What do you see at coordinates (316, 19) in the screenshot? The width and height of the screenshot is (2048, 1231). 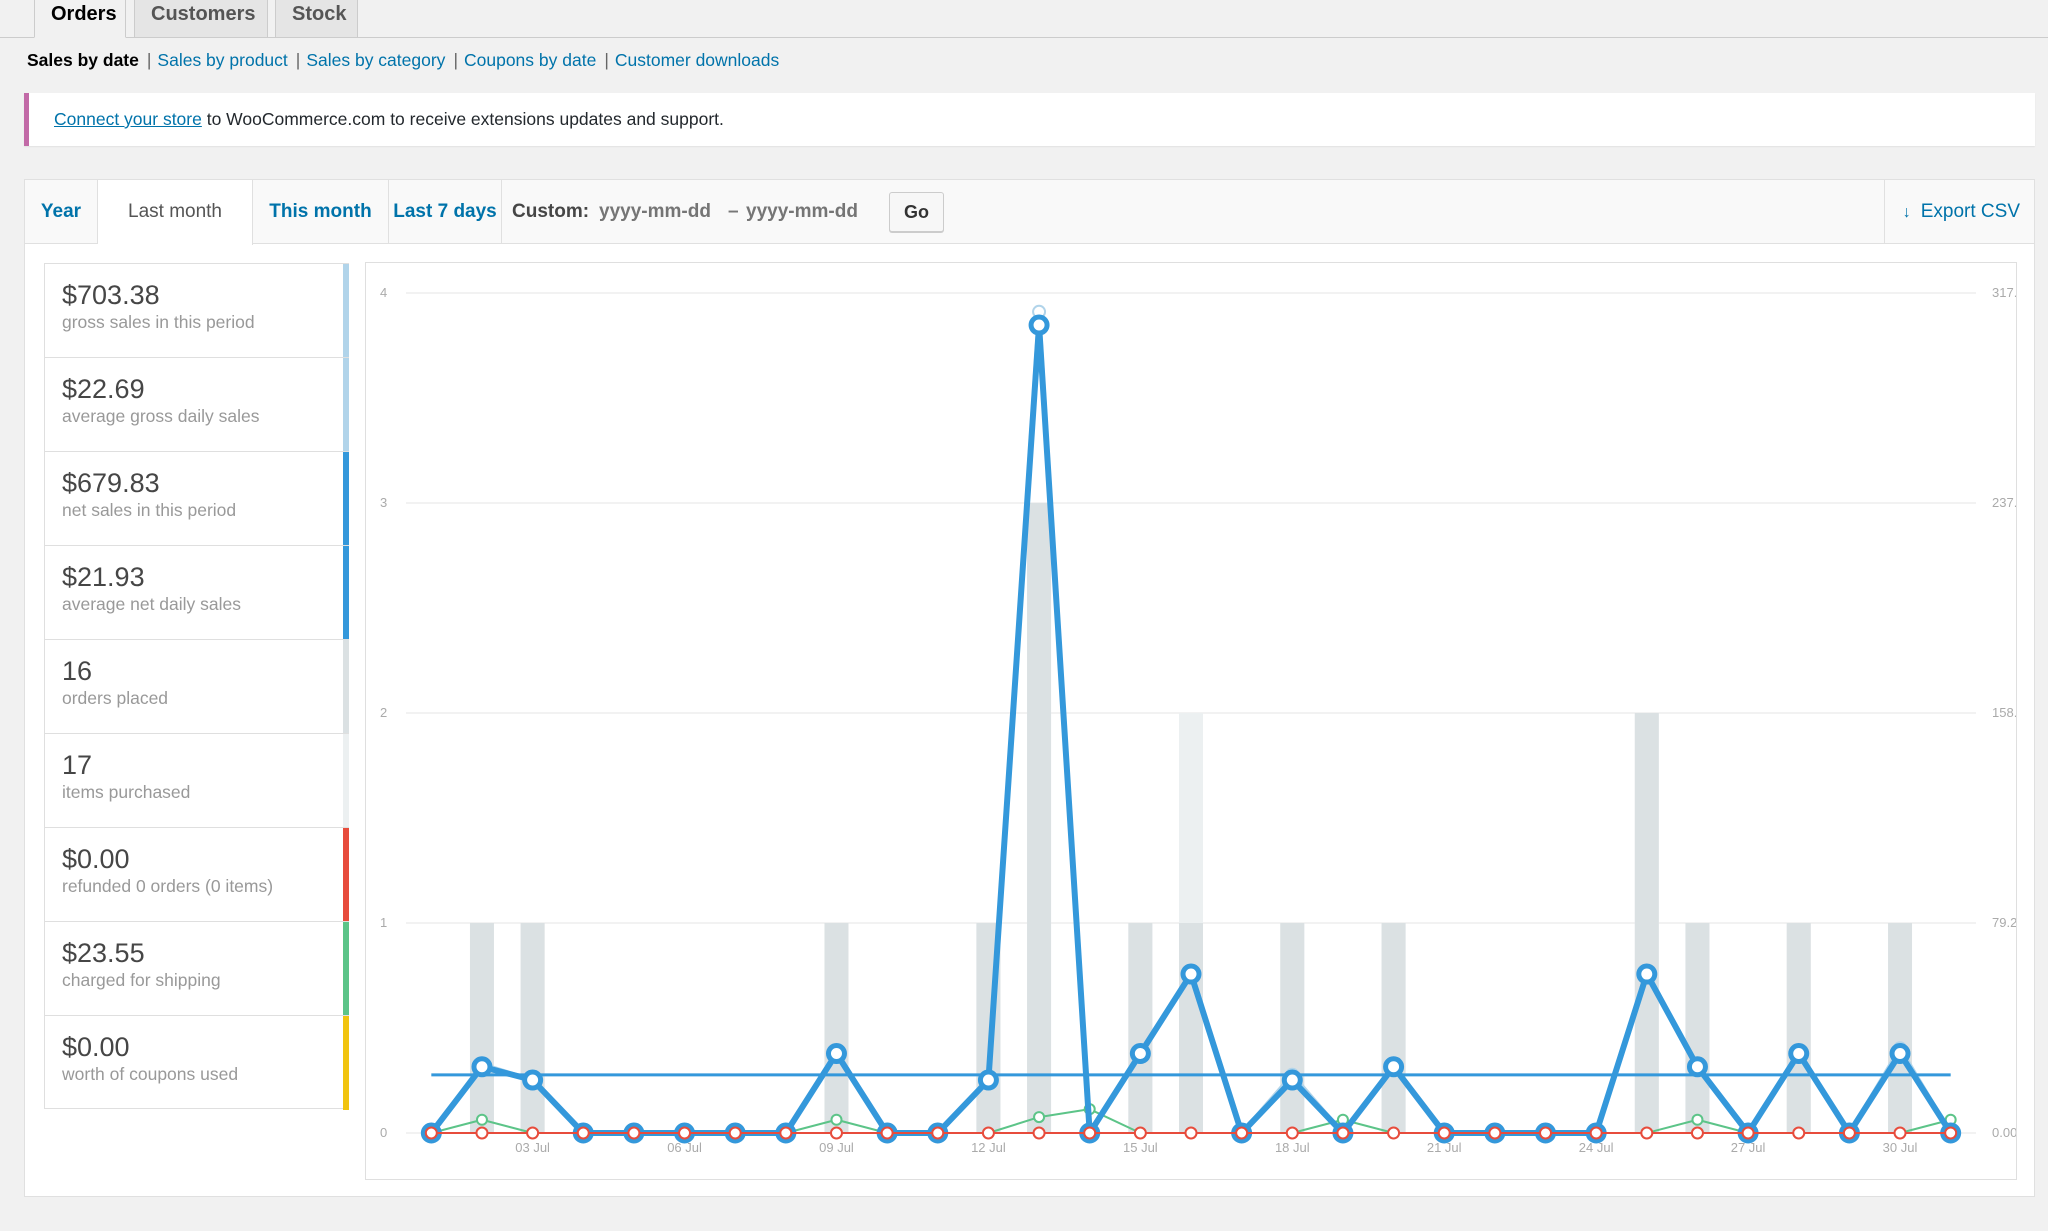 I see `tab-stock: Stock` at bounding box center [316, 19].